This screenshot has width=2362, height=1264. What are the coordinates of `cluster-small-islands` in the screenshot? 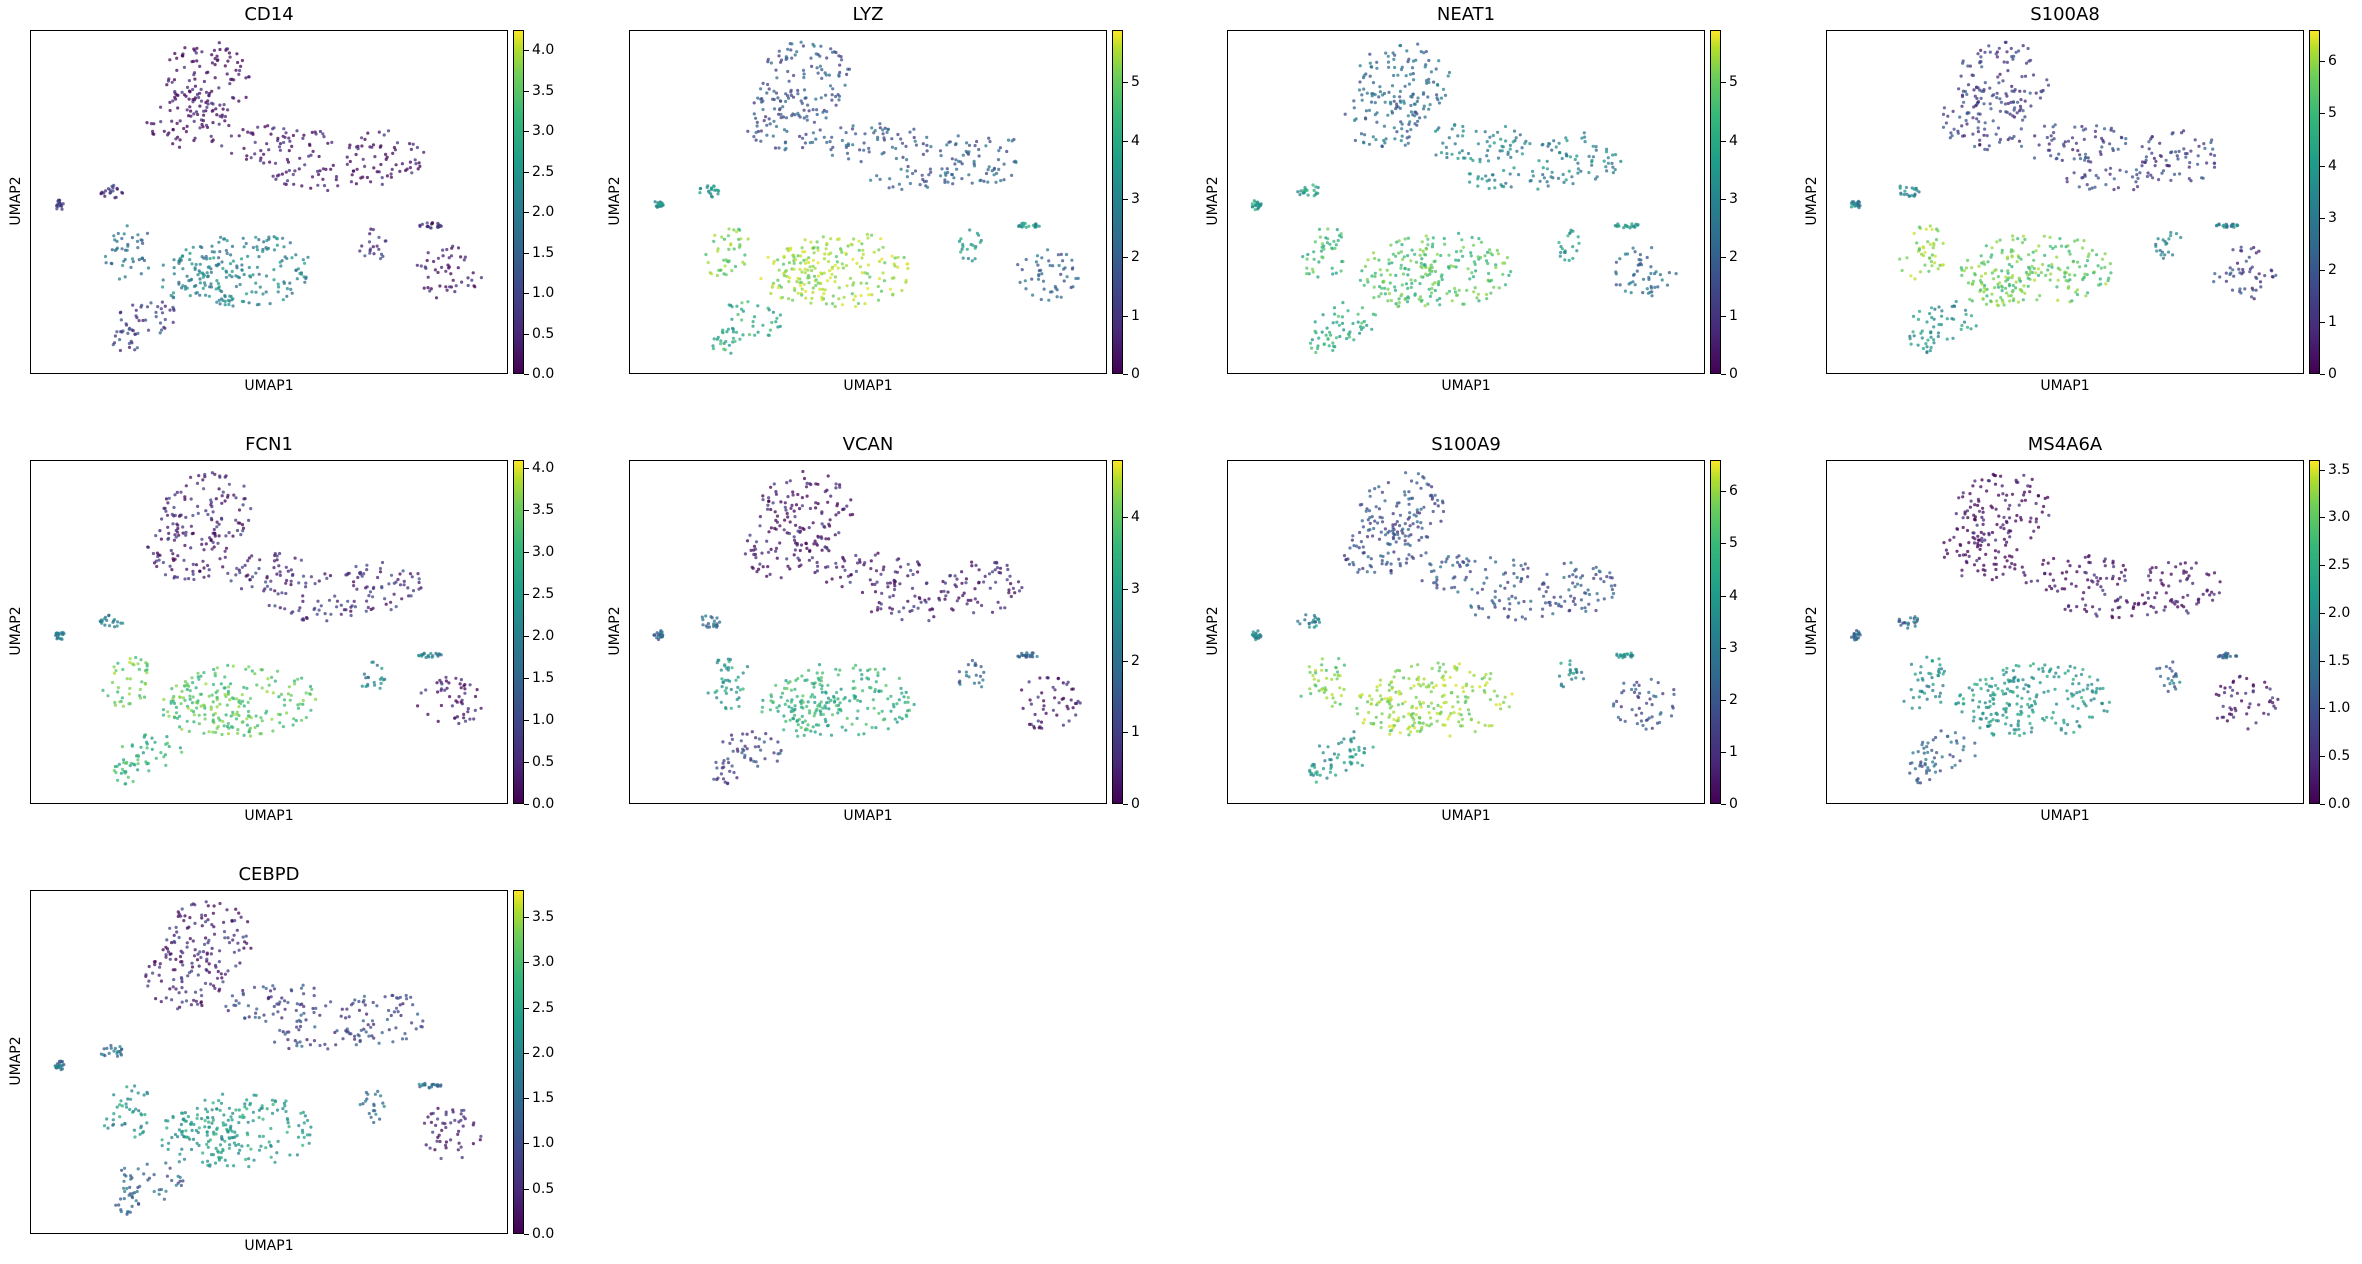 It's located at (1909, 191).